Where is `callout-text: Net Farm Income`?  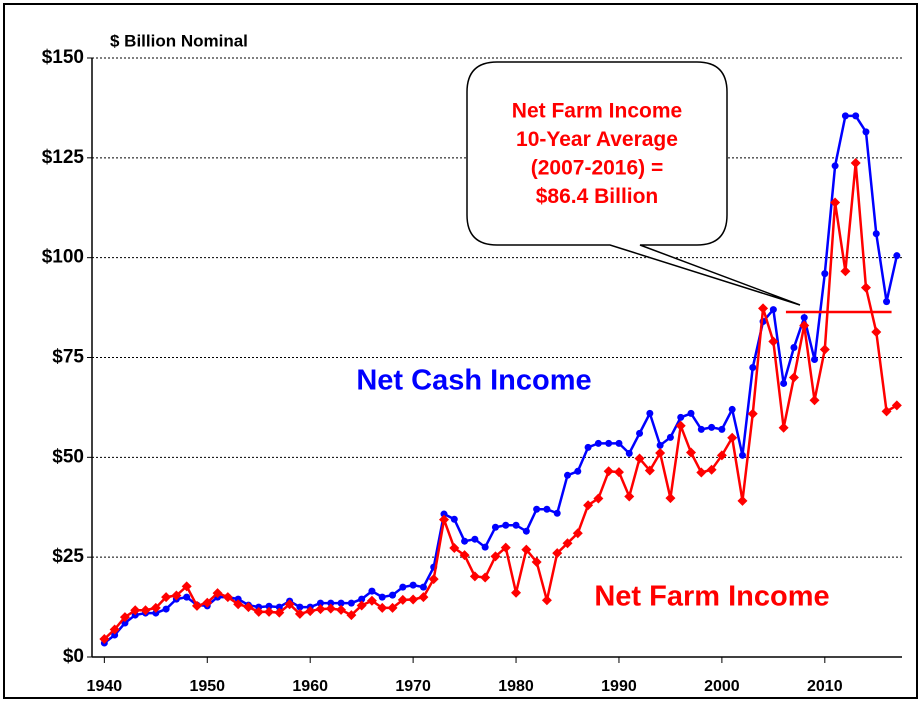 callout-text: Net Farm Income is located at coordinates (597, 111).